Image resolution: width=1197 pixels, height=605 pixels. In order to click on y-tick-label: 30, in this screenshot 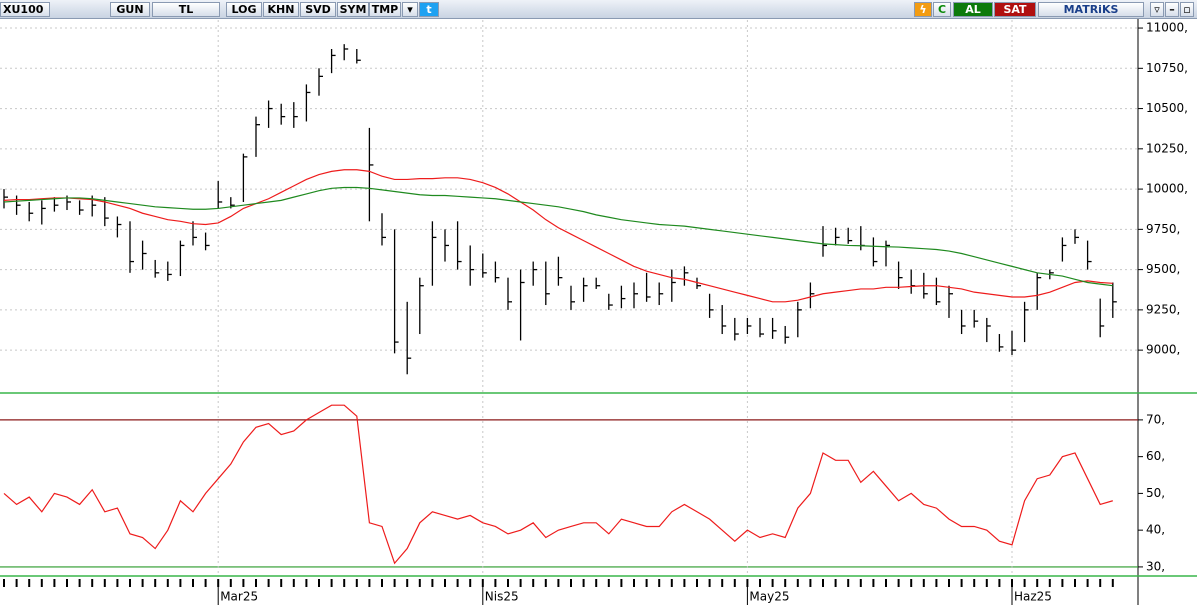, I will do `click(1155, 566)`.